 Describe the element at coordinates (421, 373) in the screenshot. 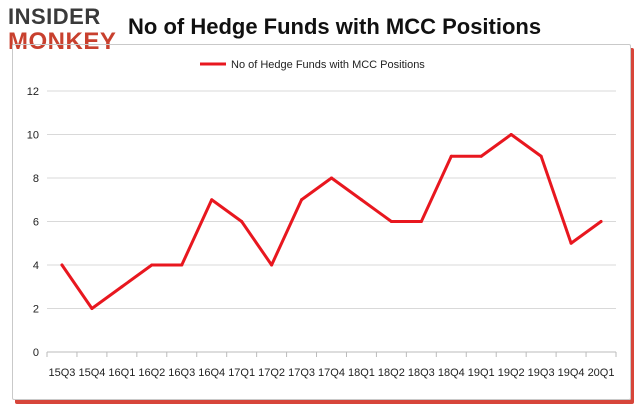

I see `x-tick-label: 18Q3` at that location.